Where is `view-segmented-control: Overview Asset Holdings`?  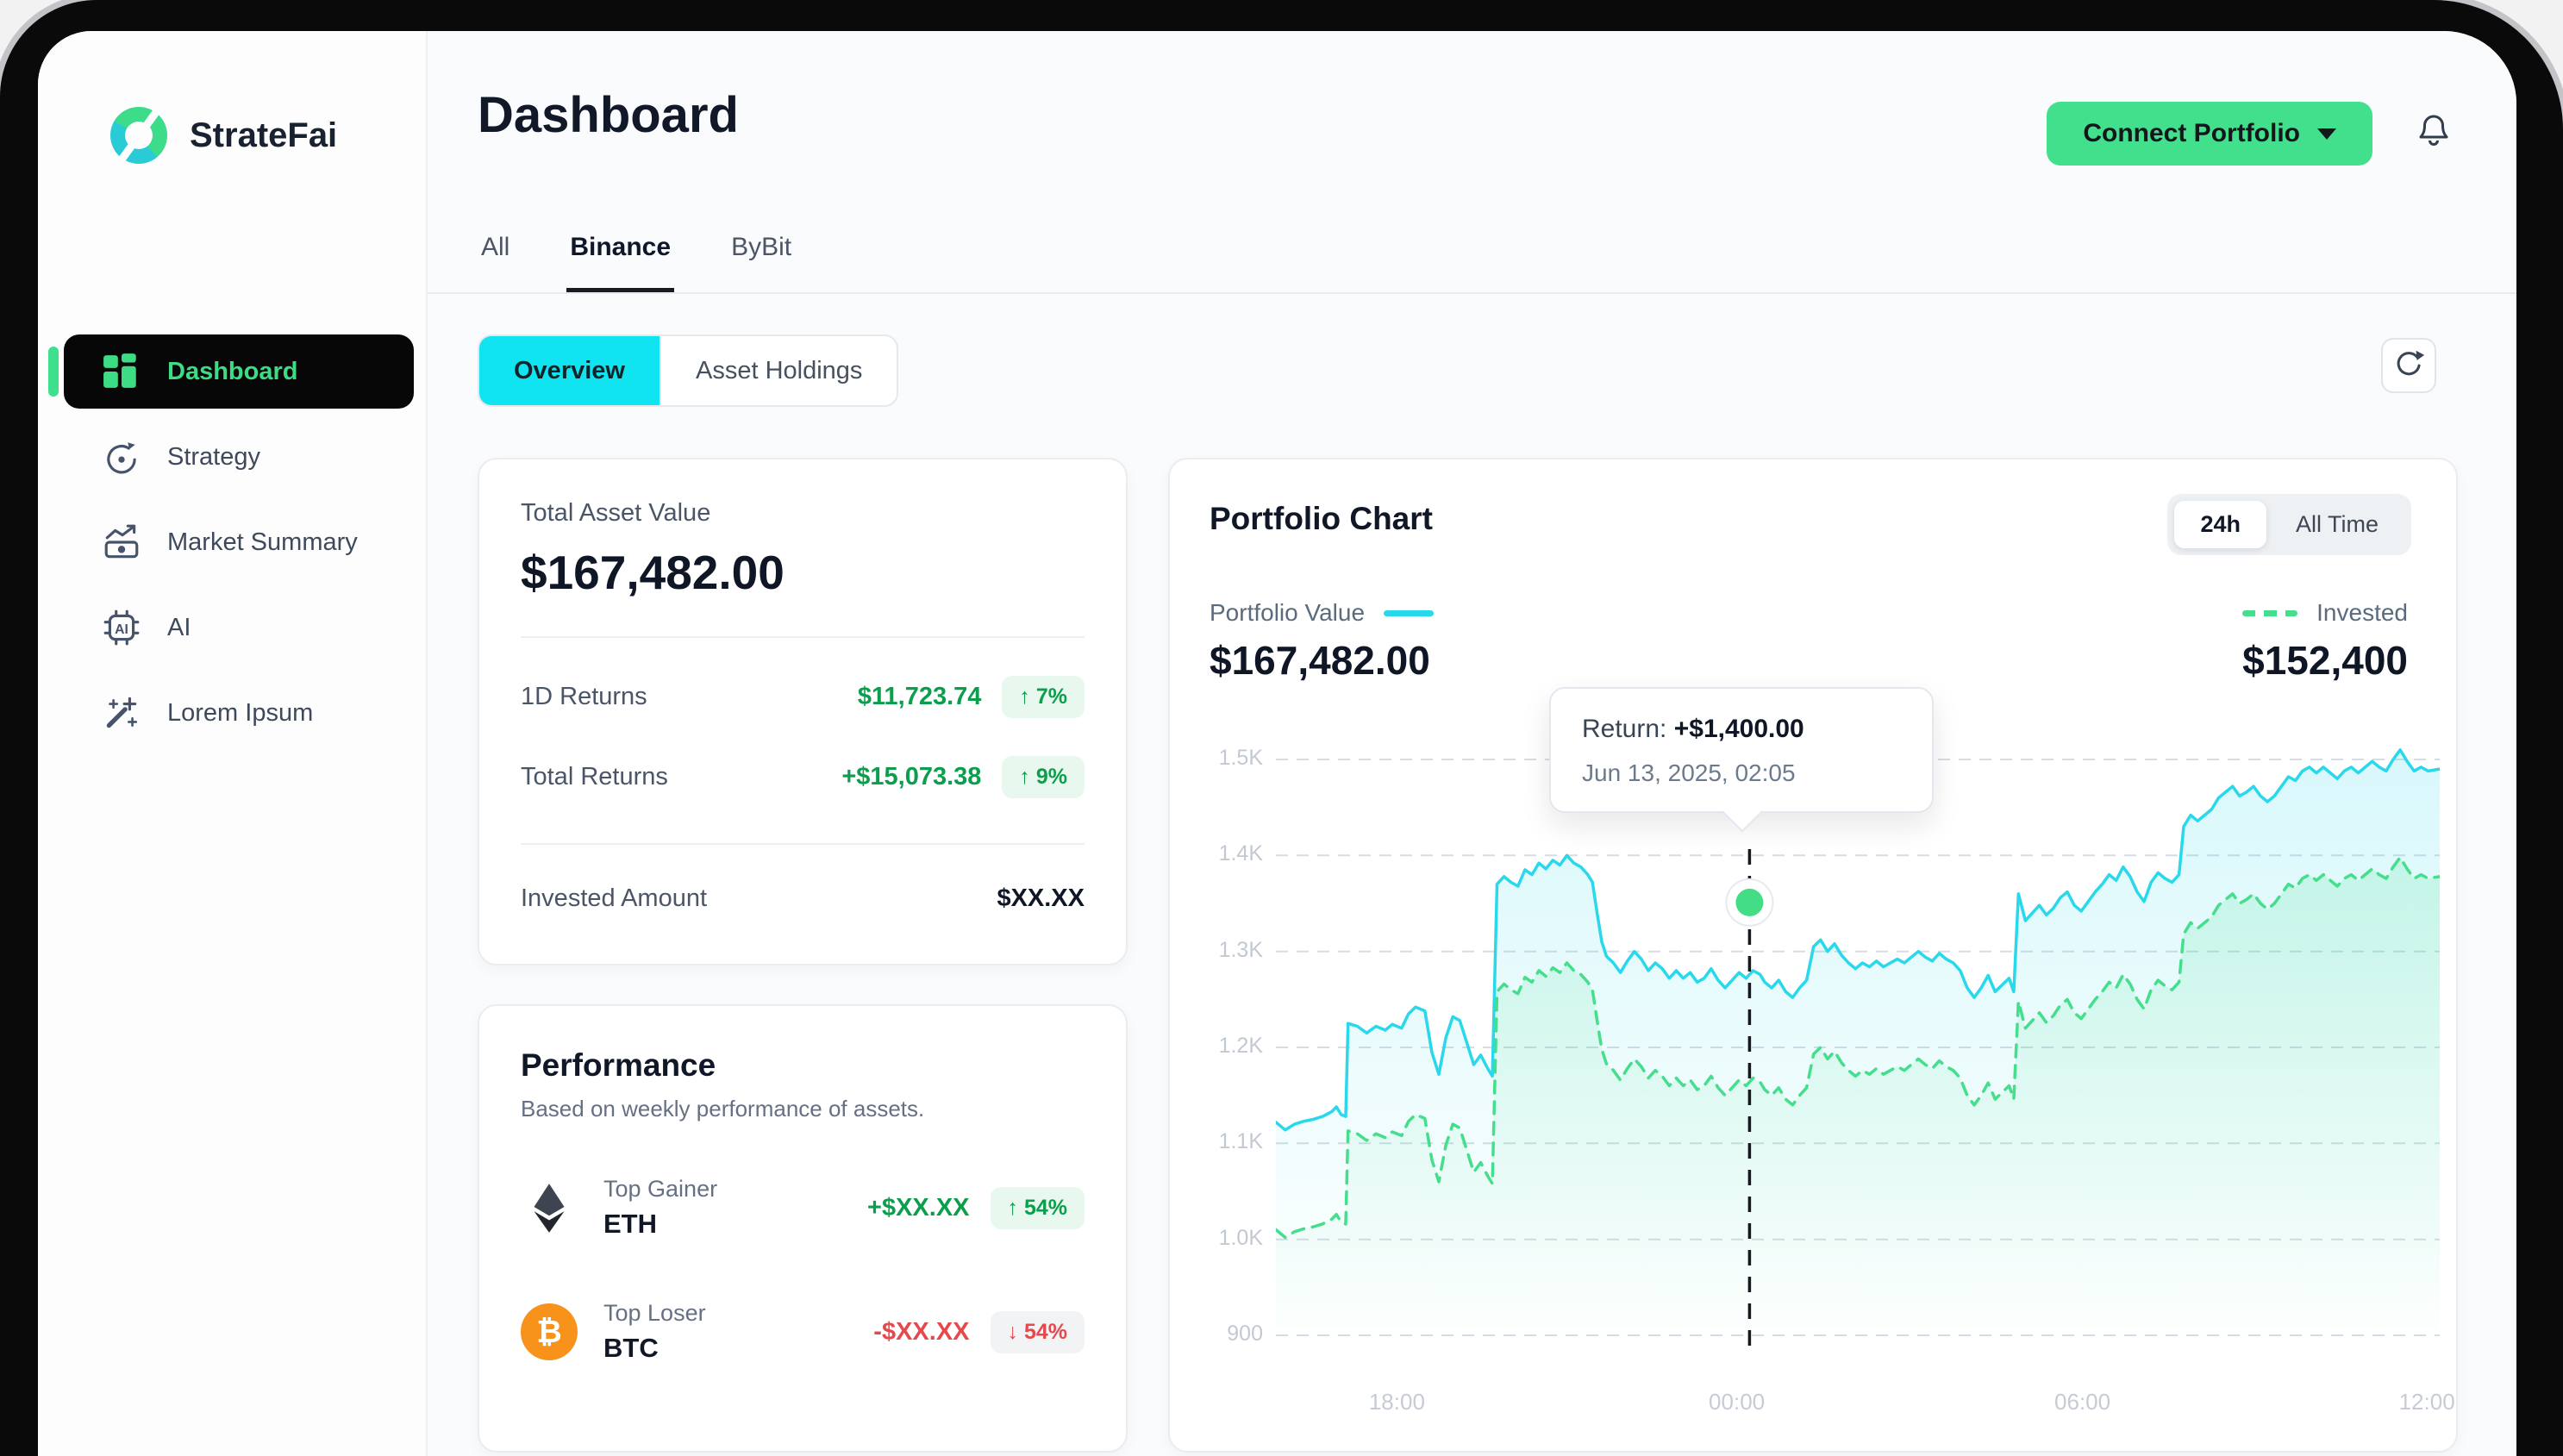
view-segmented-control: Overview Asset Holdings is located at coordinates (688, 371).